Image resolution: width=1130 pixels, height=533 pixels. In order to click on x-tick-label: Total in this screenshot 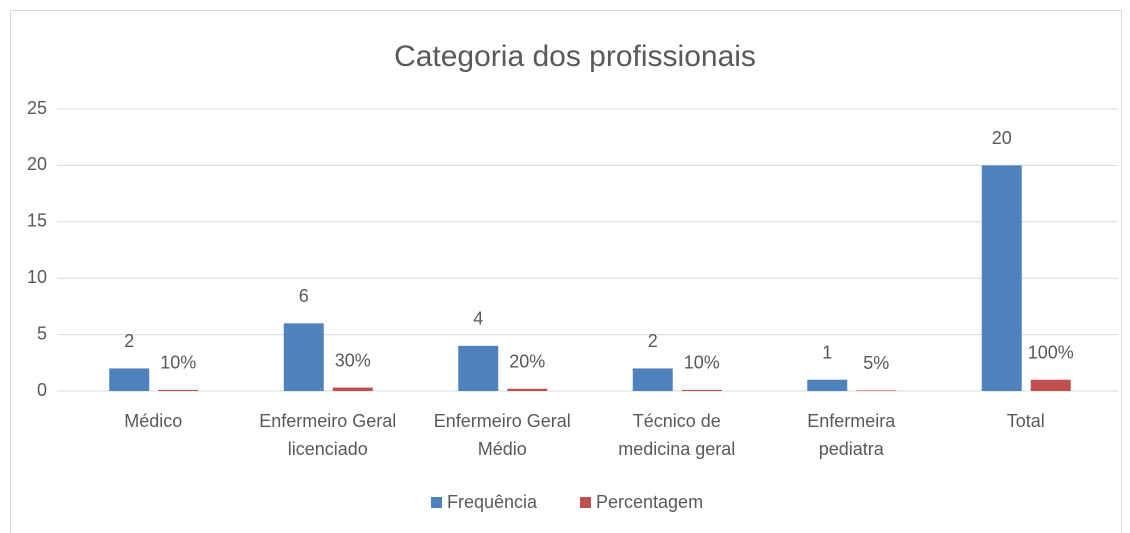, I will do `click(1025, 421)`.